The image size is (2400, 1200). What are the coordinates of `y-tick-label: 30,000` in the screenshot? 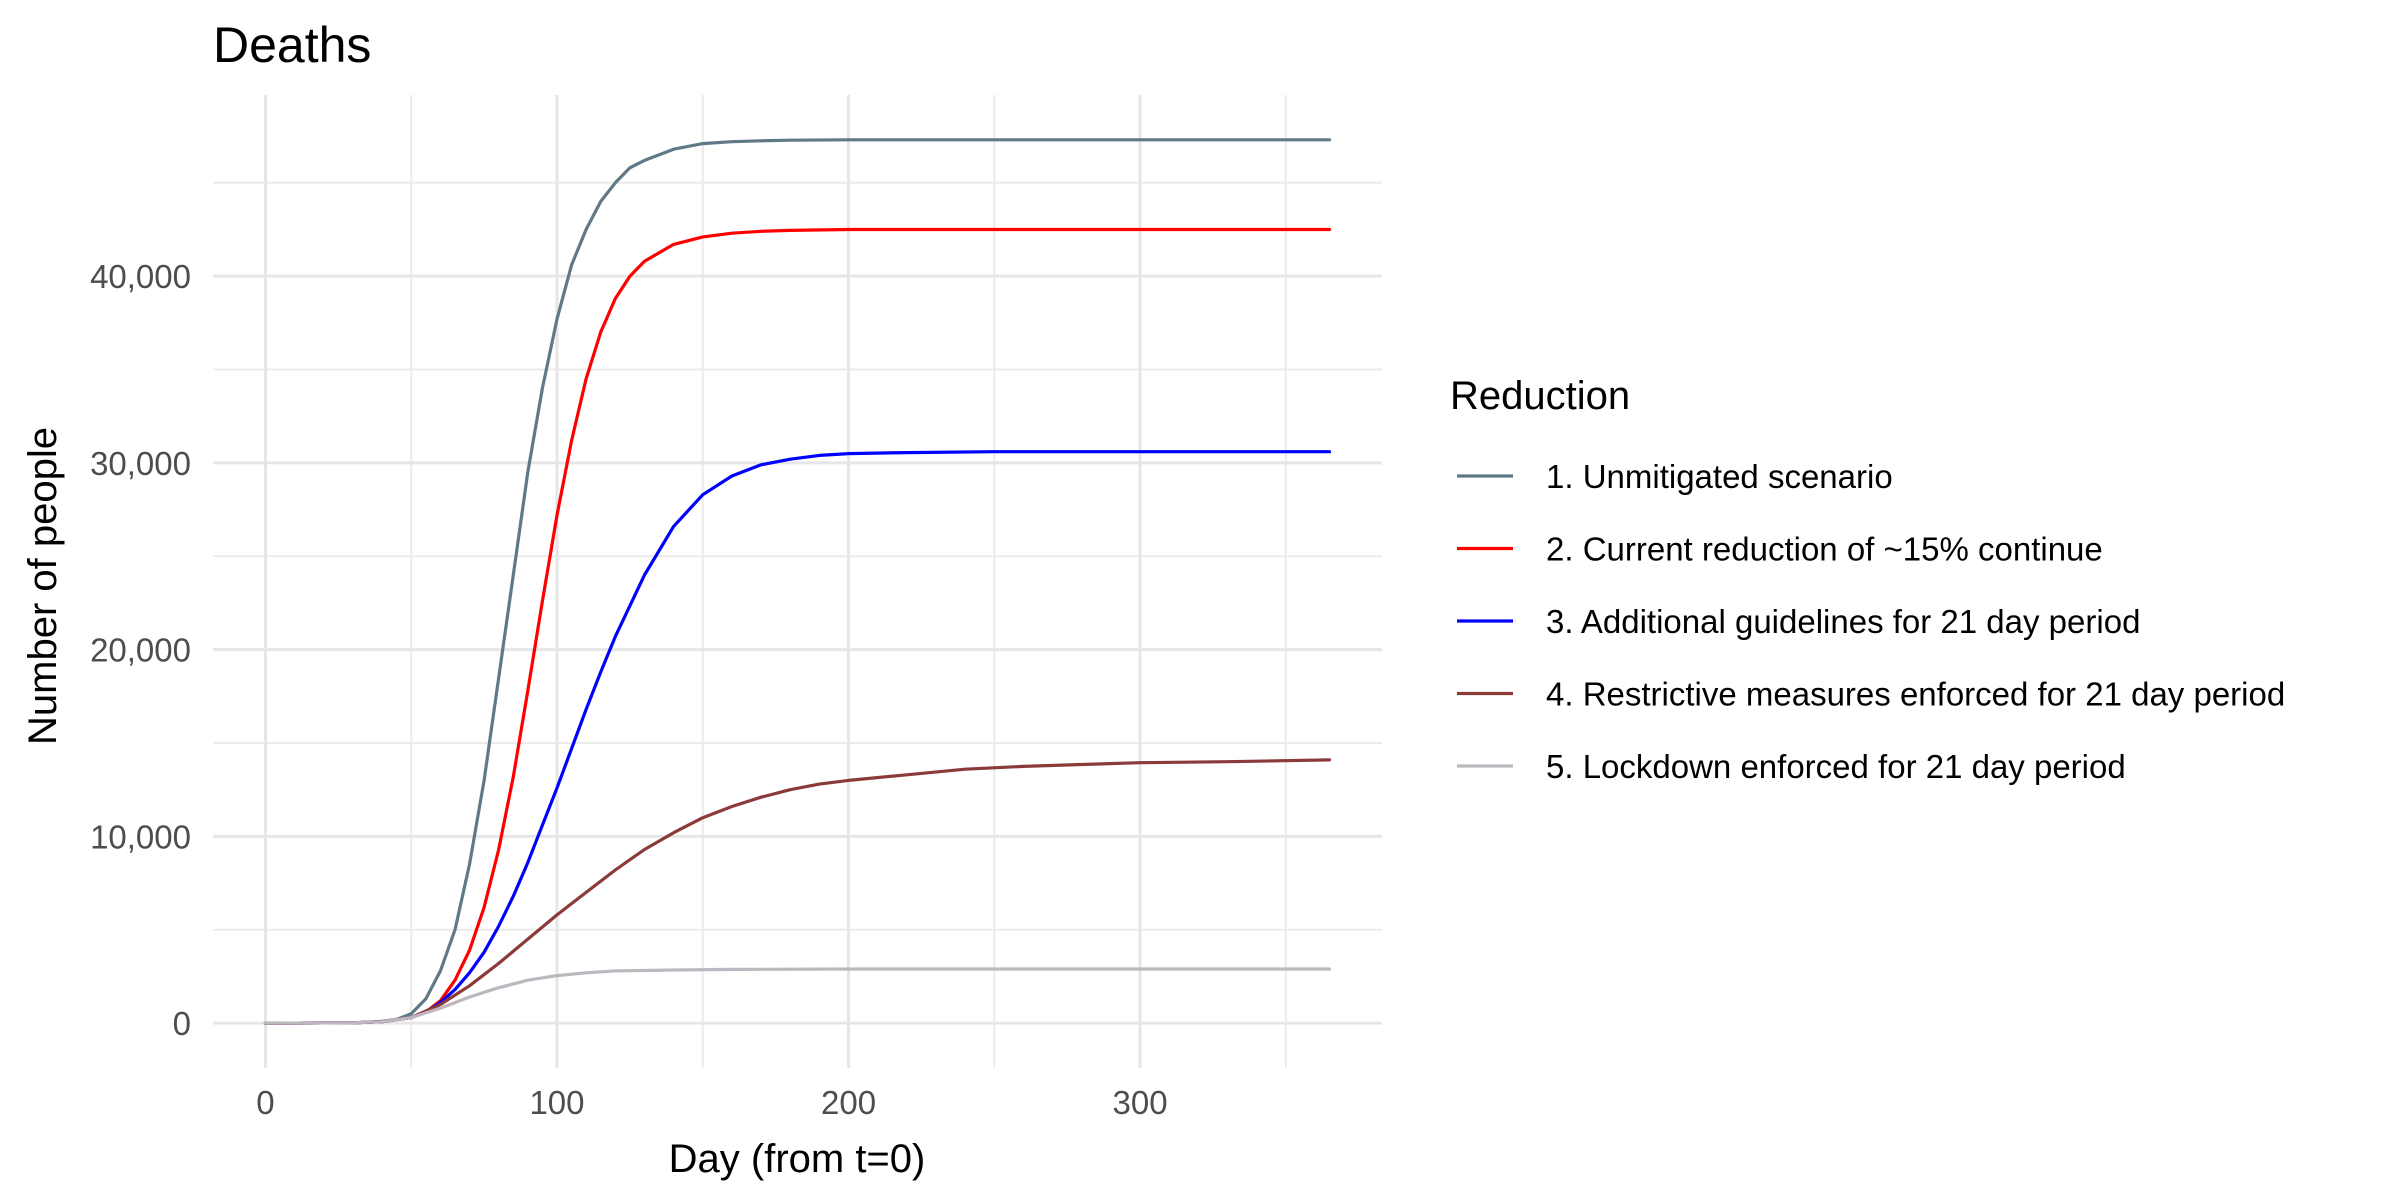 It's located at (140, 463).